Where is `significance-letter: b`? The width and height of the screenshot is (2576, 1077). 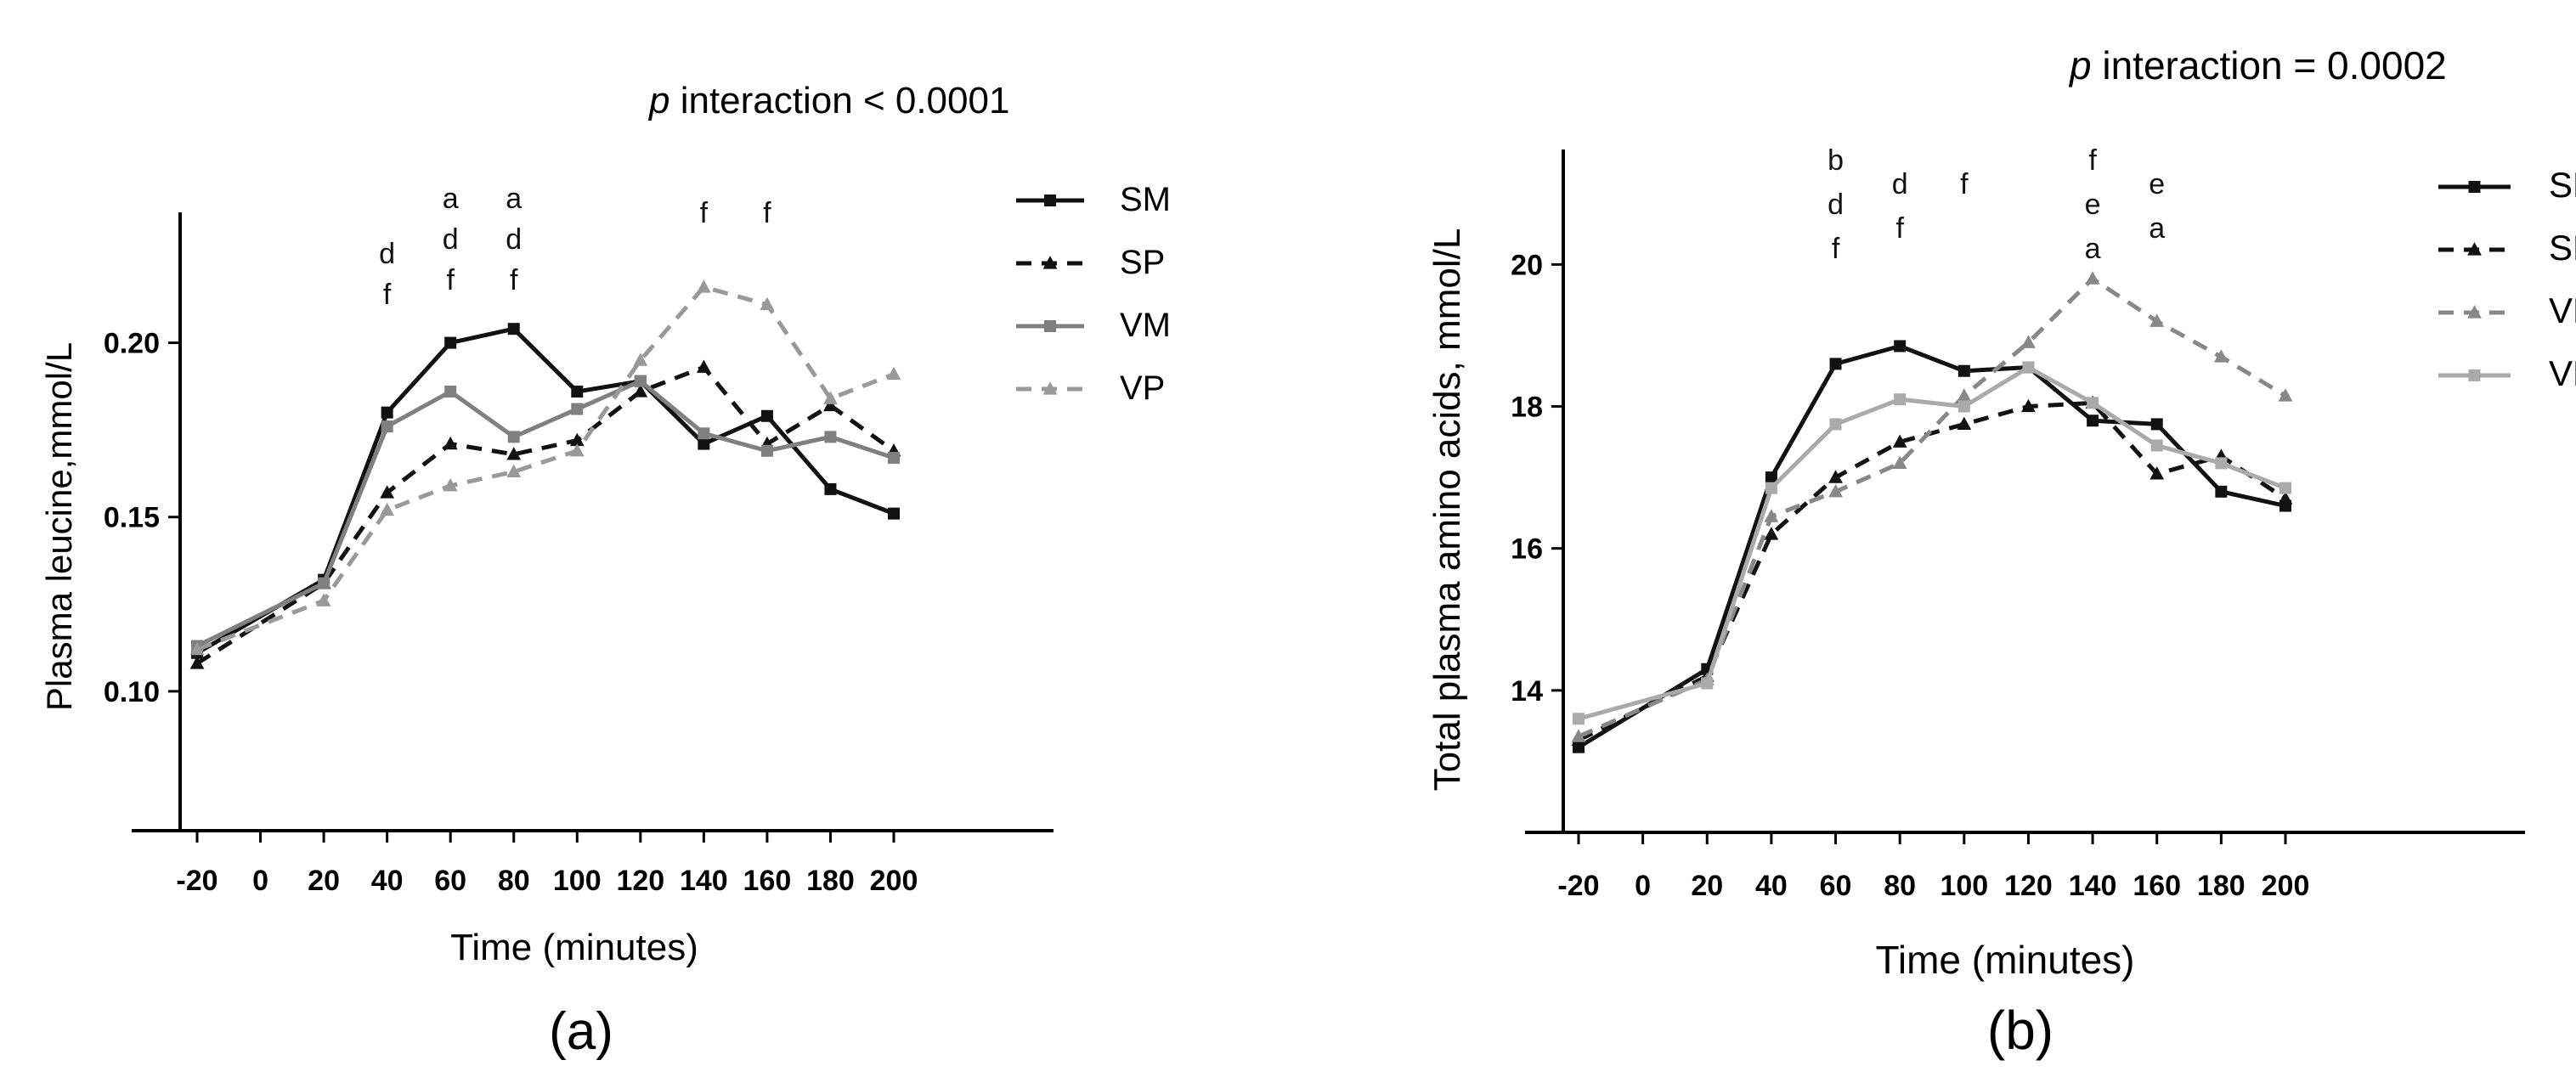 significance-letter: b is located at coordinates (1835, 160).